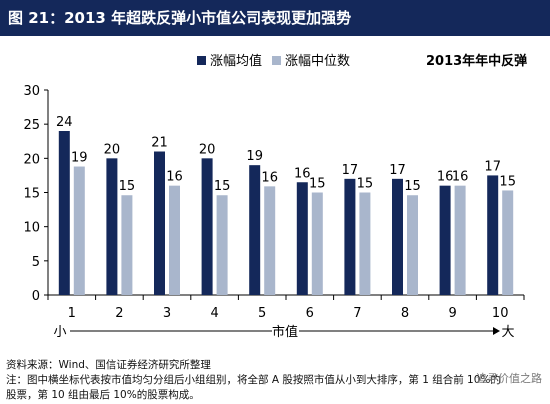  What do you see at coordinates (31, 159) in the screenshot?
I see `y-tick-label: 20` at bounding box center [31, 159].